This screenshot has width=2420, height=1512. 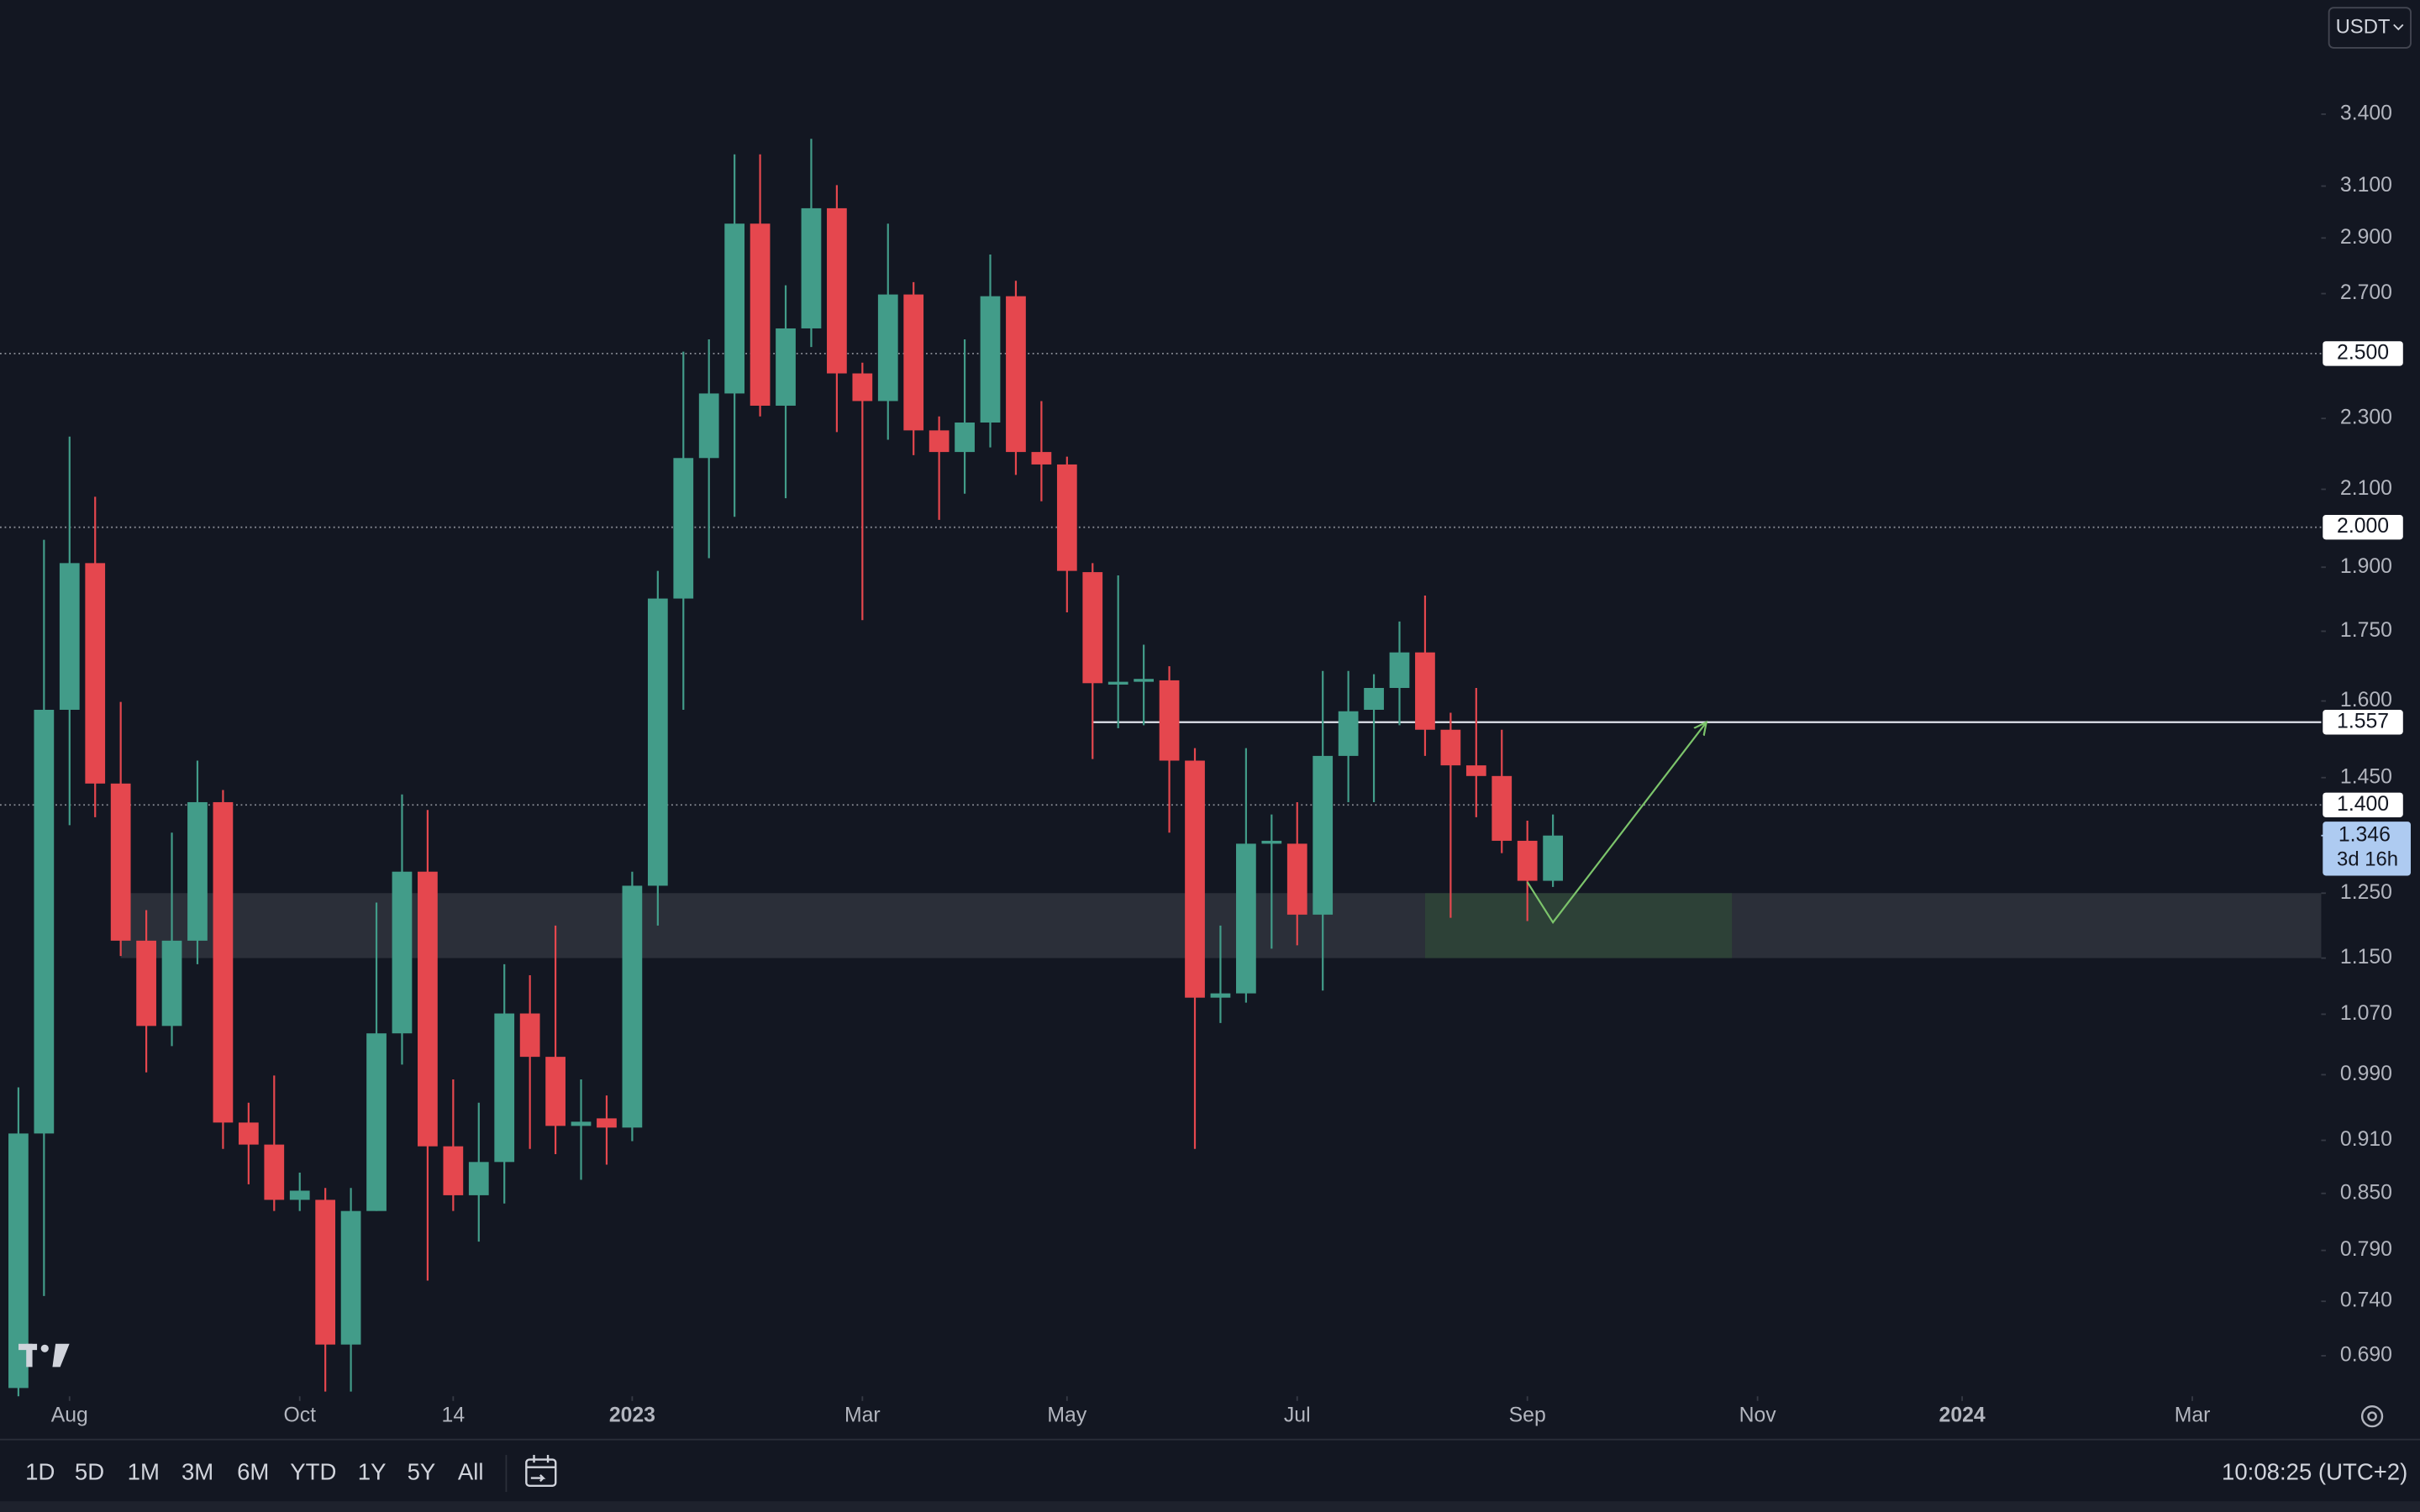 I want to click on timeframe-button: 1M, so click(x=144, y=1471).